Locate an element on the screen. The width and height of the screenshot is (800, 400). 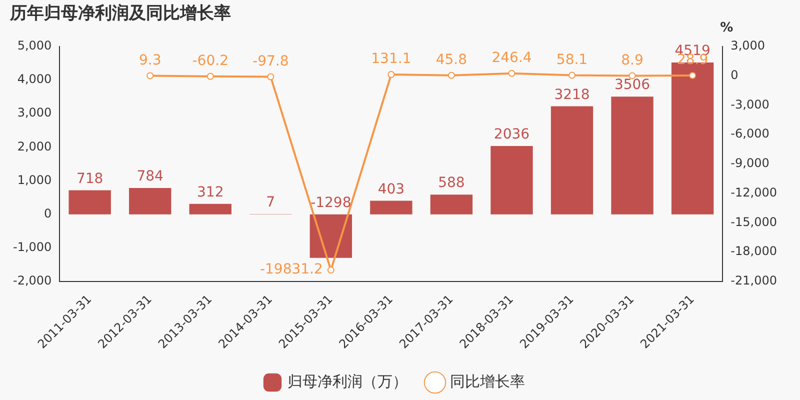
data-label: 3506 is located at coordinates (632, 85).